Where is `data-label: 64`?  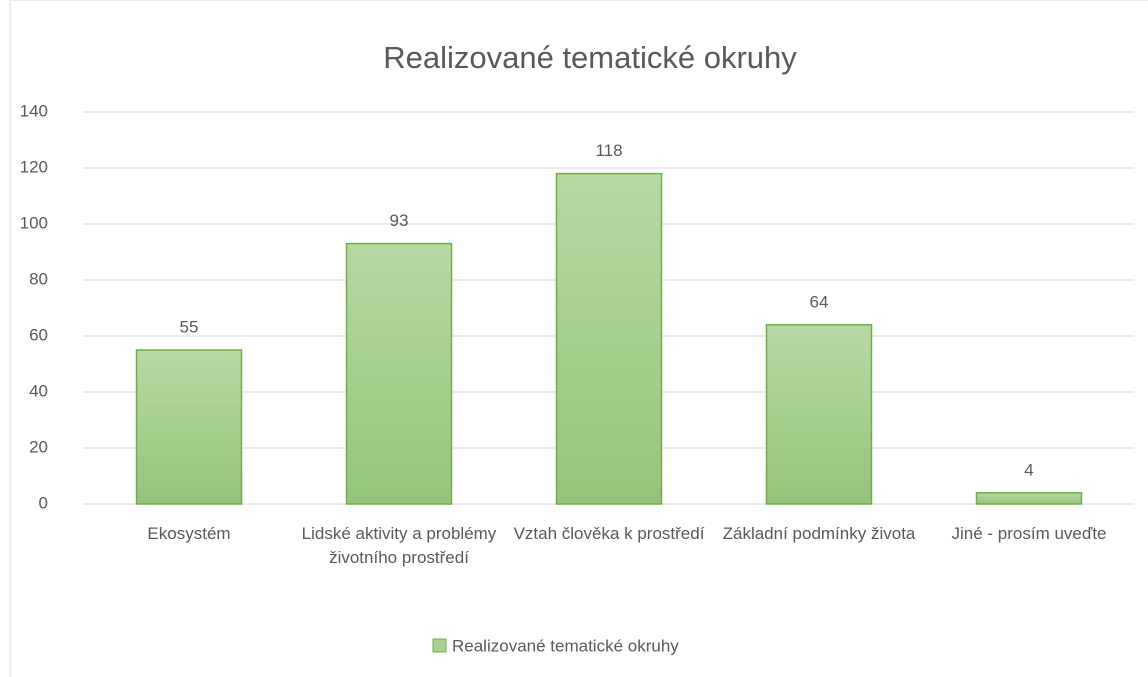
data-label: 64 is located at coordinates (819, 301).